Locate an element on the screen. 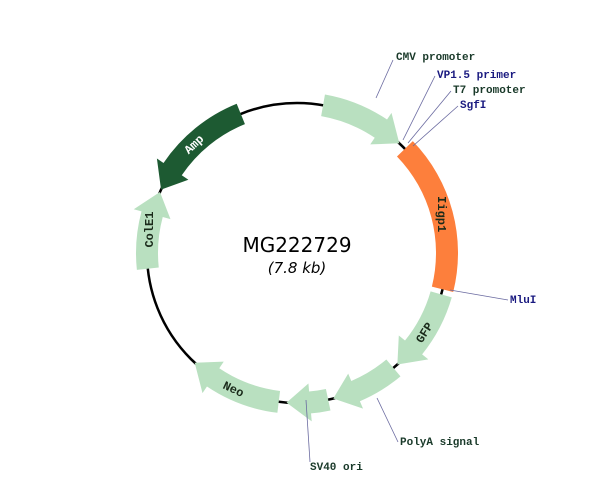  annotation-t7-promoter: T7 promoter is located at coordinates (489, 91).